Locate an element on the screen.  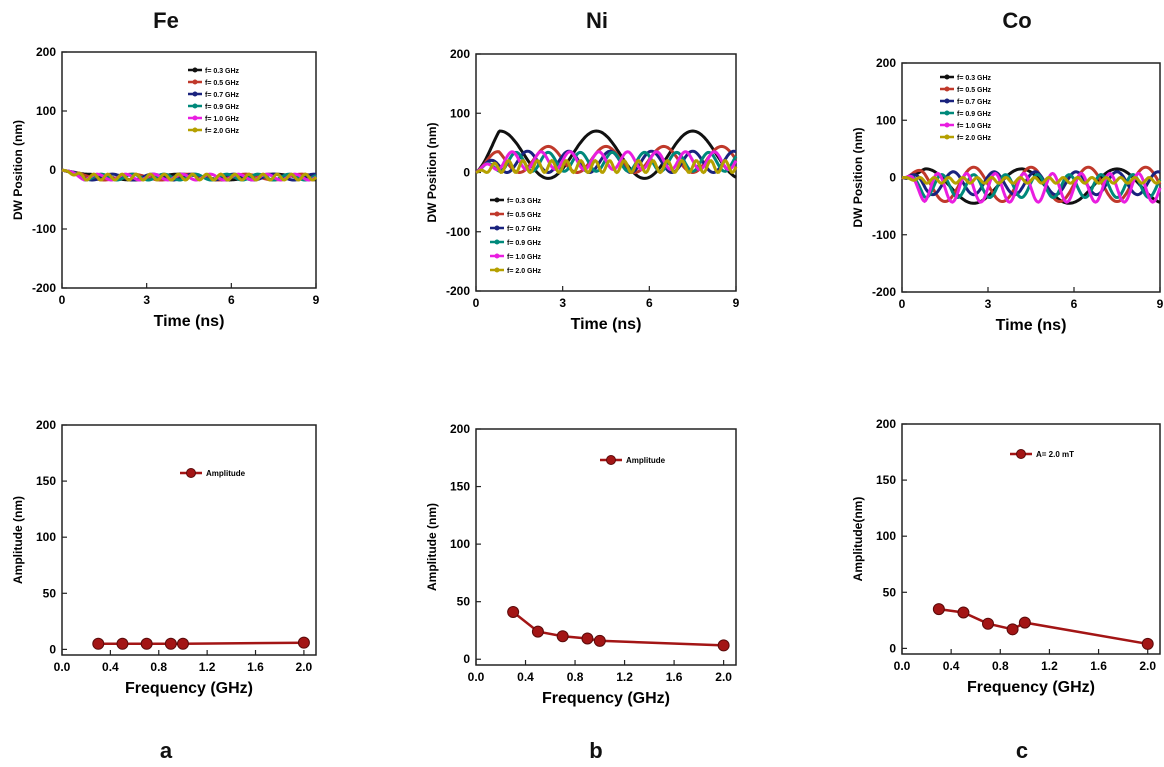
legend-label: A= 2.0 mT is located at coordinates (1055, 454).